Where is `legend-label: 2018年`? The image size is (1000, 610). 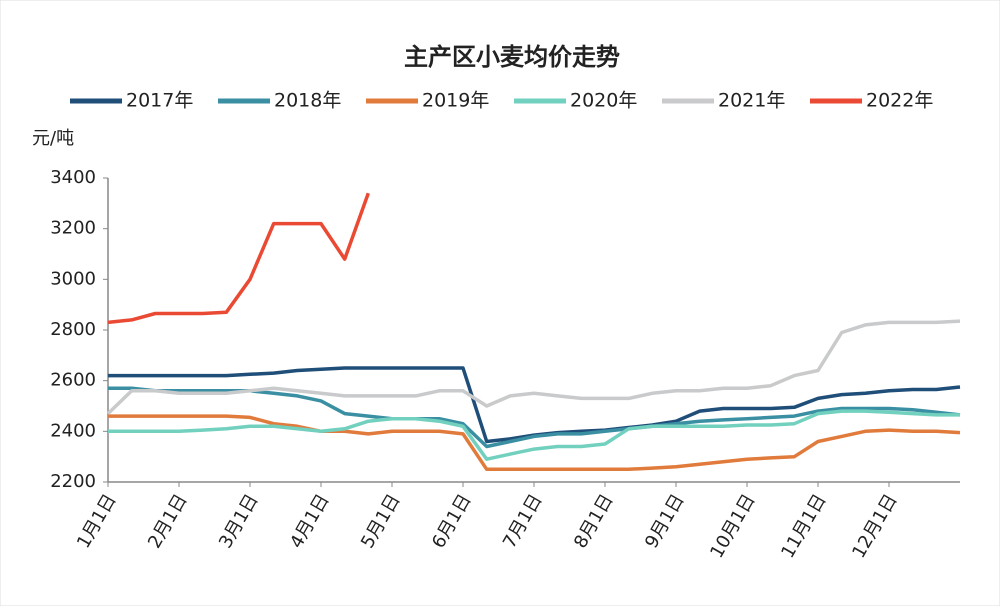
legend-label: 2018年 is located at coordinates (307, 101).